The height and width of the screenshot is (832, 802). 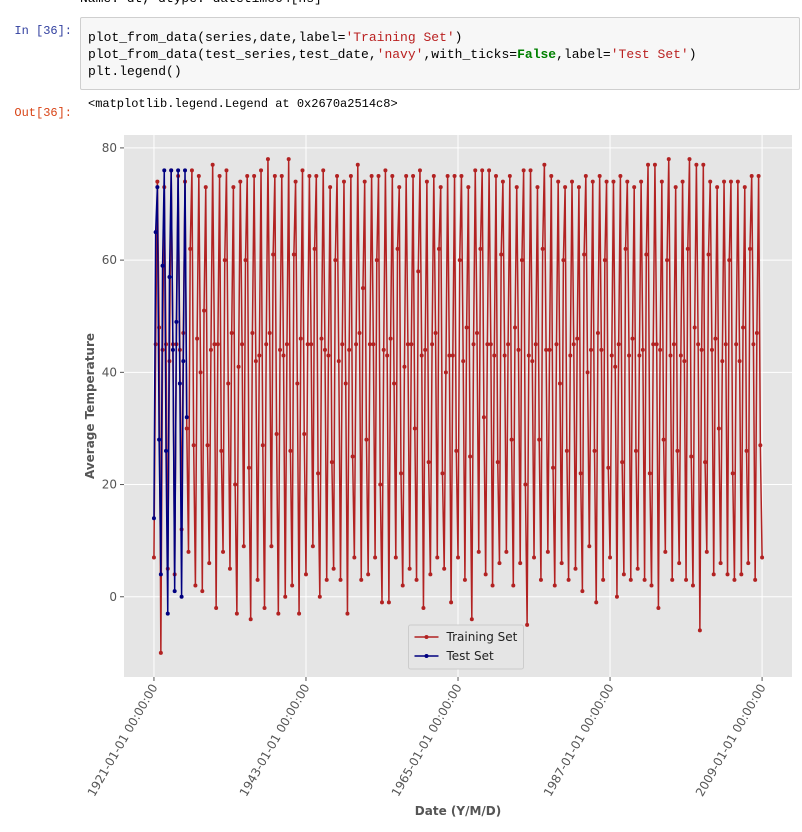 What do you see at coordinates (275, 740) in the screenshot?
I see `x-tick-label: 1943-01-01 00:00:00` at bounding box center [275, 740].